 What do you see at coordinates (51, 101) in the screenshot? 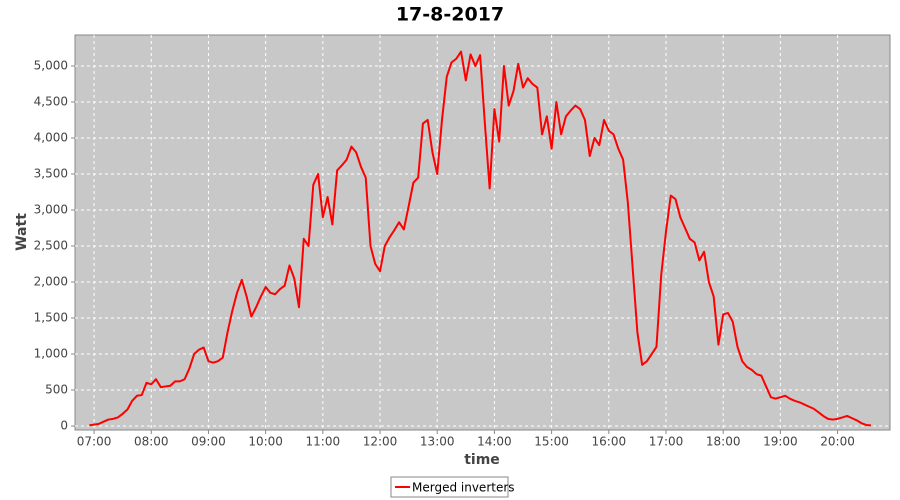
I see `y-tick-label: 4,500` at bounding box center [51, 101].